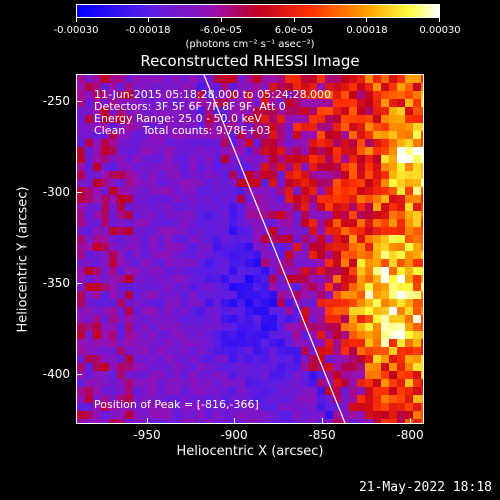 Image resolution: width=500 pixels, height=500 pixels. What do you see at coordinates (410, 435) in the screenshot?
I see `x-tick-label: -800` at bounding box center [410, 435].